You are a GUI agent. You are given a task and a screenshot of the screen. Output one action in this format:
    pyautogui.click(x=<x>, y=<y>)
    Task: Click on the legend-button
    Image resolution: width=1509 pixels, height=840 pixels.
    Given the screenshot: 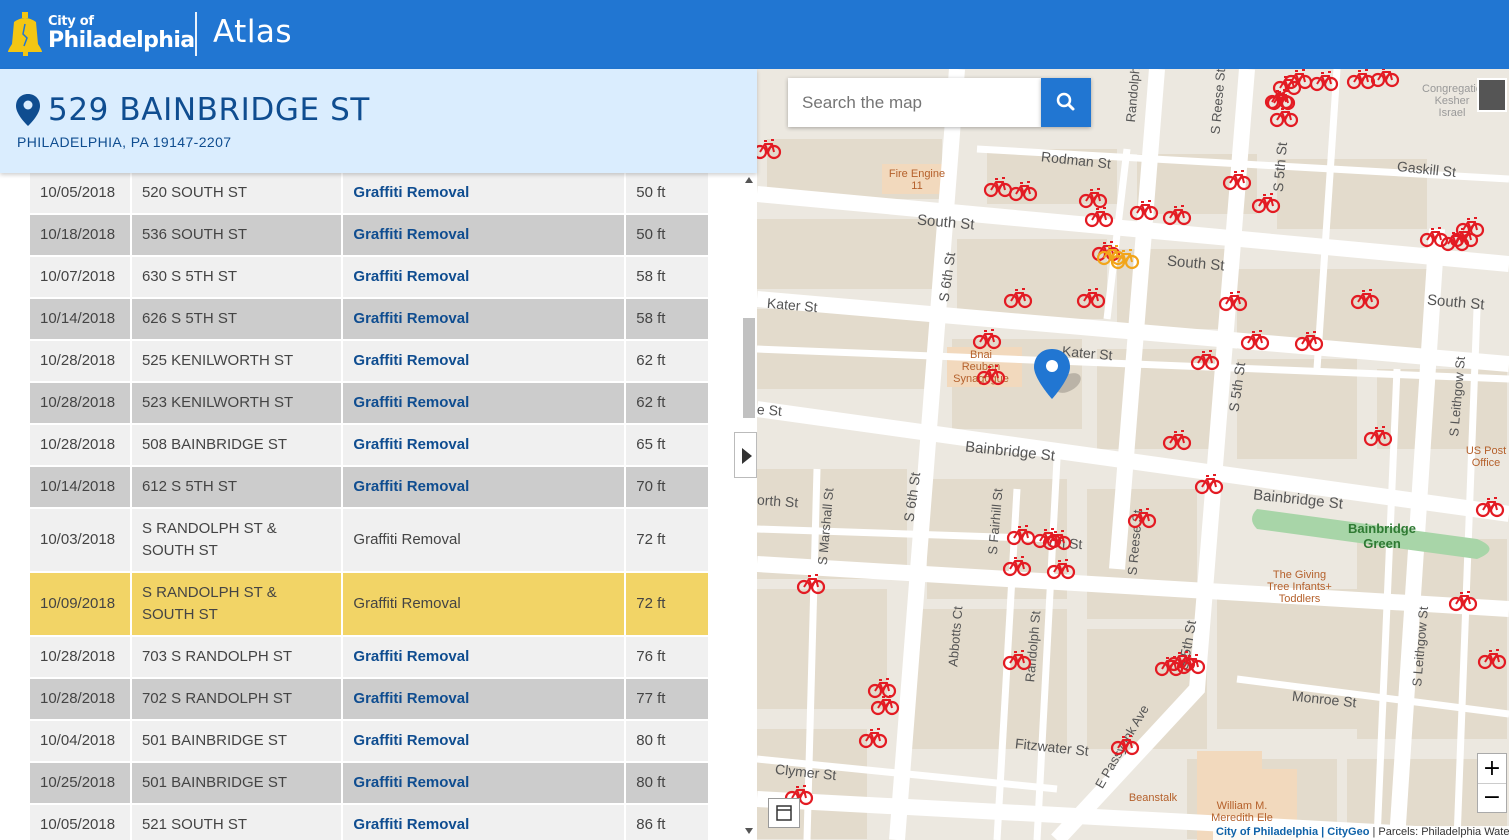 What is the action you would take?
    pyautogui.click(x=784, y=813)
    